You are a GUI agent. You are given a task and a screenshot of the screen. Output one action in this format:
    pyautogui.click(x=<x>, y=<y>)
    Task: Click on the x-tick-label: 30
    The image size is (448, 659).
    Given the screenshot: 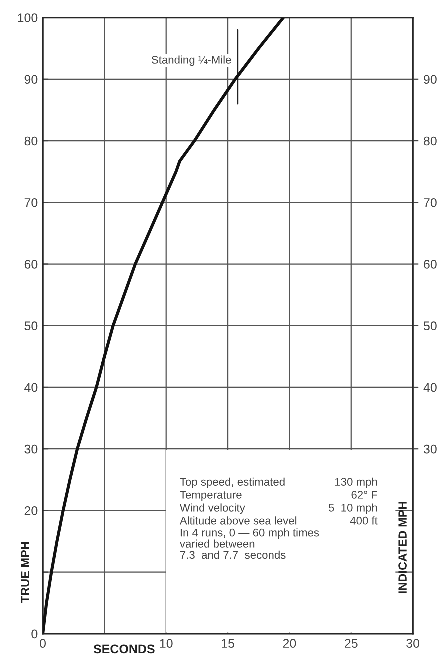 What is the action you would take?
    pyautogui.click(x=413, y=643)
    